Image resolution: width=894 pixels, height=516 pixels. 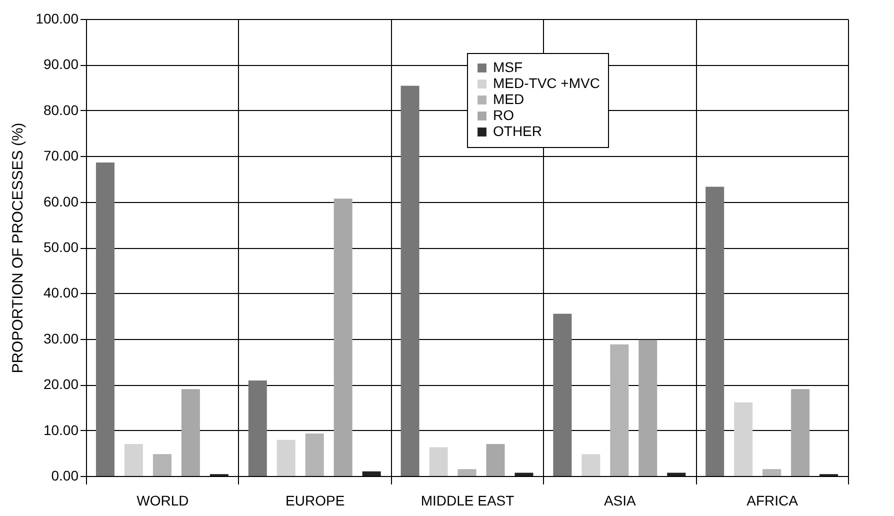 I want to click on x-tick-label: MIDDLE EAST, so click(x=467, y=500).